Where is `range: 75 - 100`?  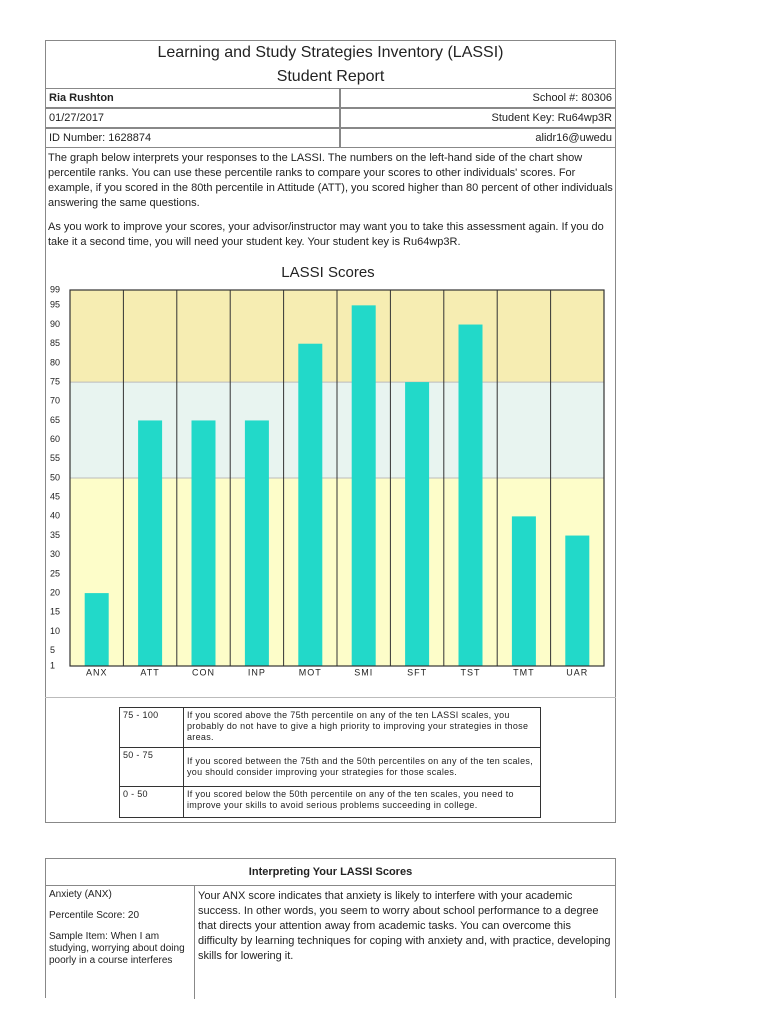
range: 75 - 100 is located at coordinates (152, 728).